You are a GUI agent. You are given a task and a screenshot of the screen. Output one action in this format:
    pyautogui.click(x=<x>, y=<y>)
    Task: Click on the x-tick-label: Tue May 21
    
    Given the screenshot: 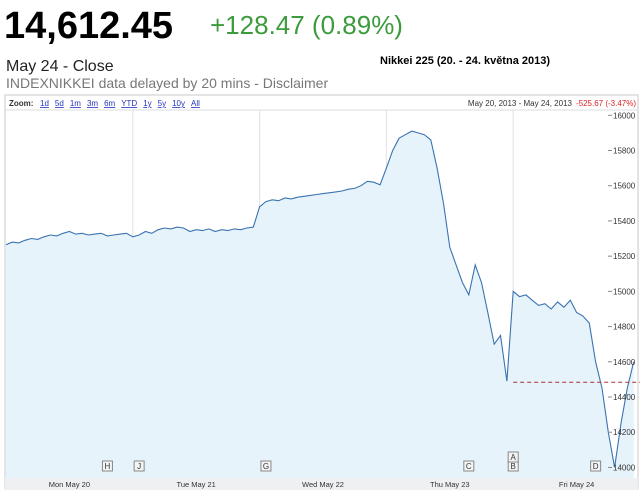 What is the action you would take?
    pyautogui.click(x=196, y=484)
    